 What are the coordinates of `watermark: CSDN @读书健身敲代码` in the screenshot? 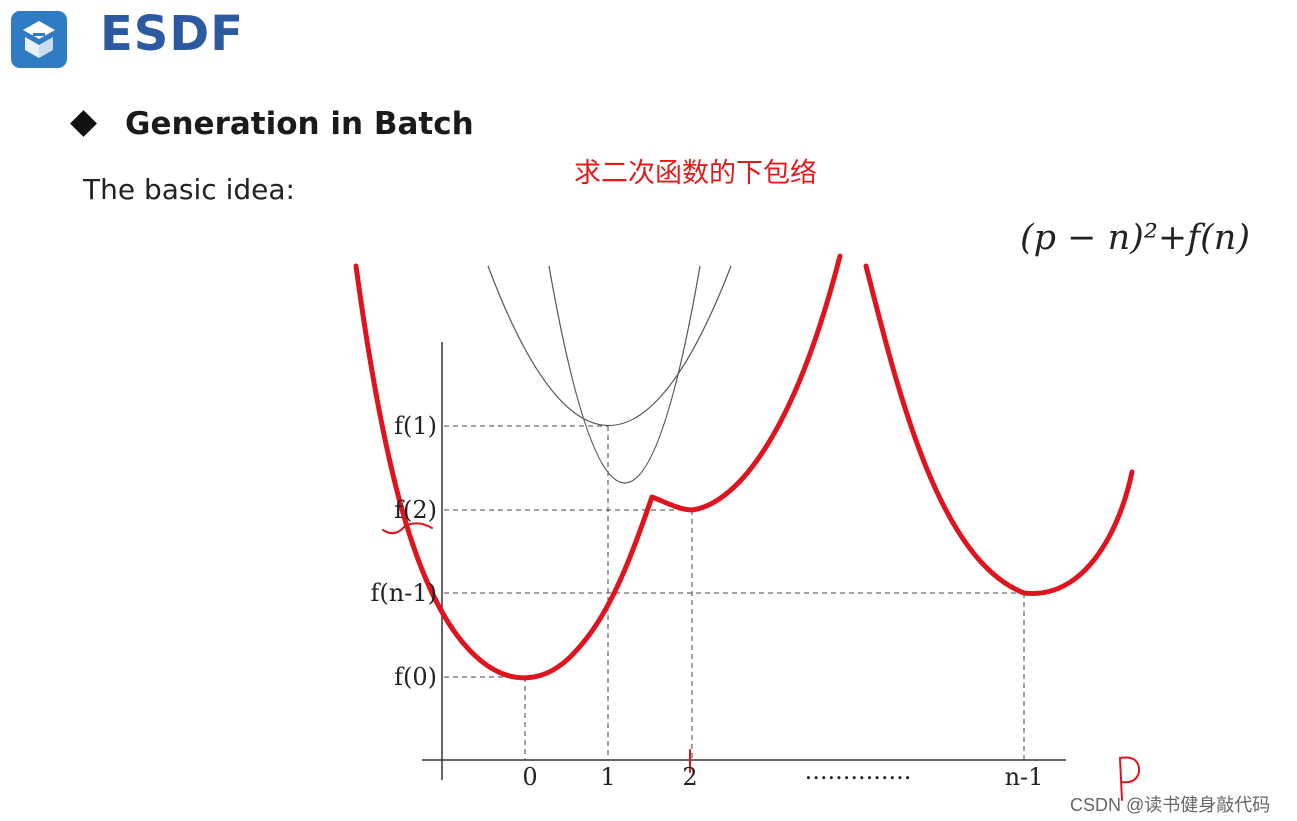 It's located at (1170, 805).